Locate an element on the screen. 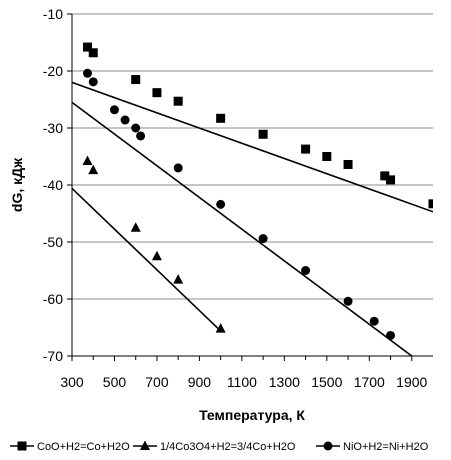  y-tick-label: -60 is located at coordinates (53, 299).